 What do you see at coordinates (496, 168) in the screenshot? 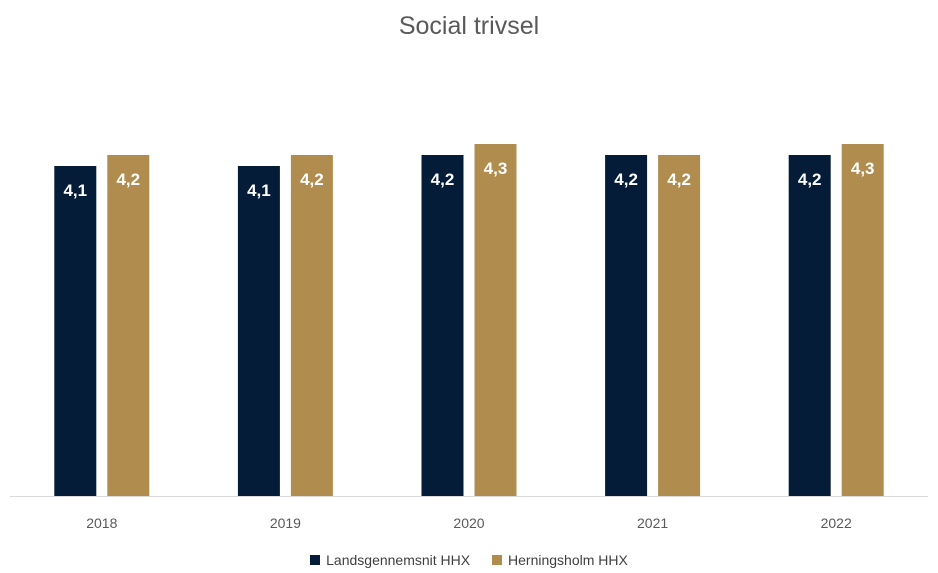
I see `data-label-2020-series-2: 4,3` at bounding box center [496, 168].